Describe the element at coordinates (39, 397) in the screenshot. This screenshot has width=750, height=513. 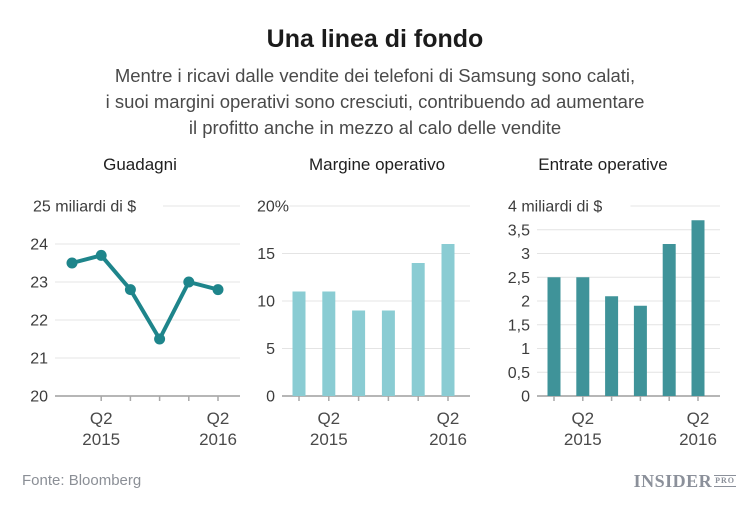
I see `y-axis-tick-label: 20` at that location.